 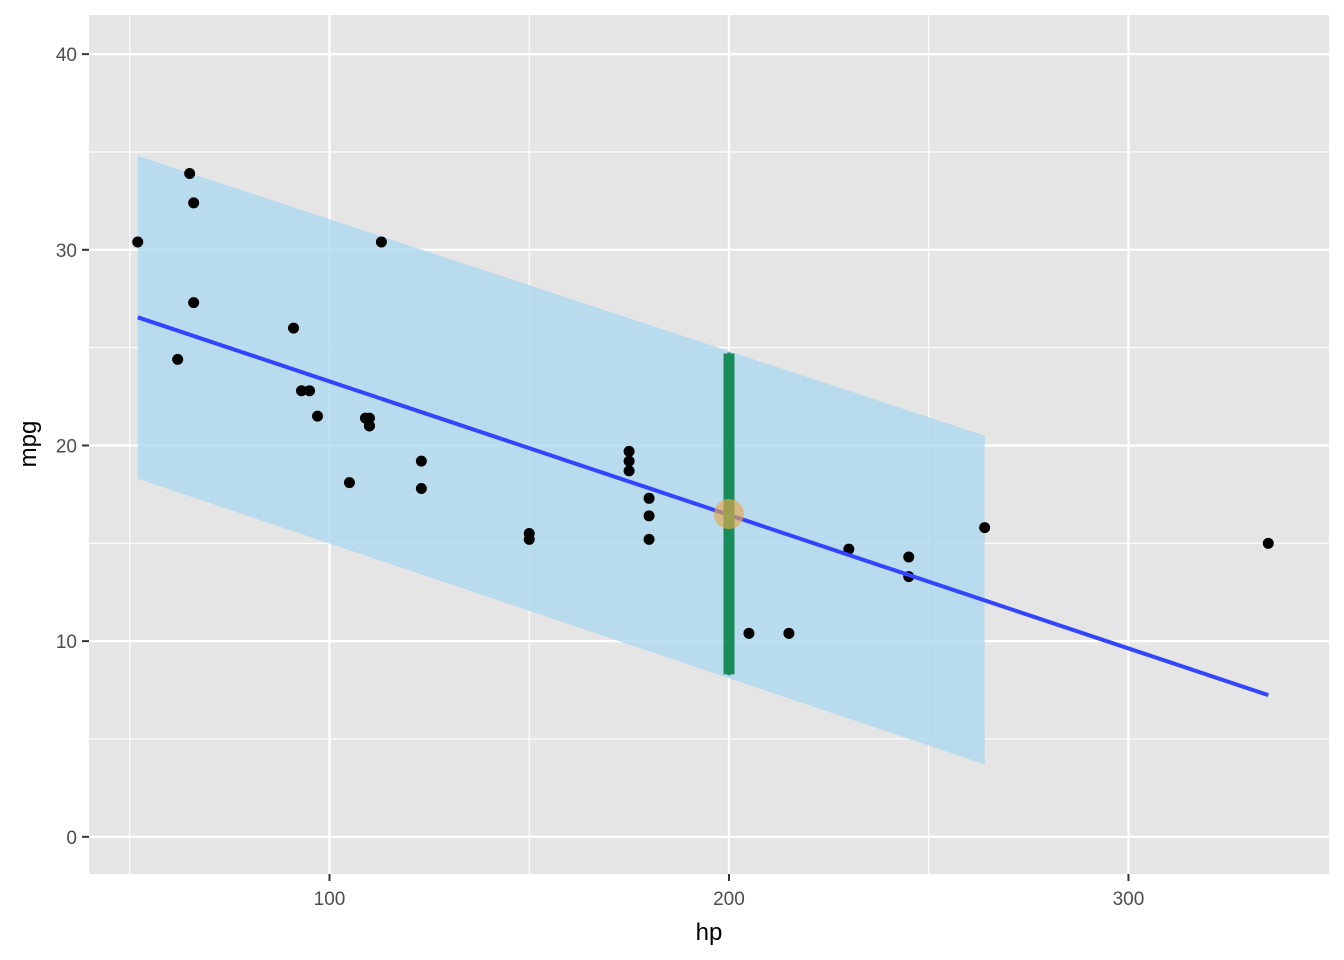 I want to click on x-tick-label: 100, so click(x=330, y=899).